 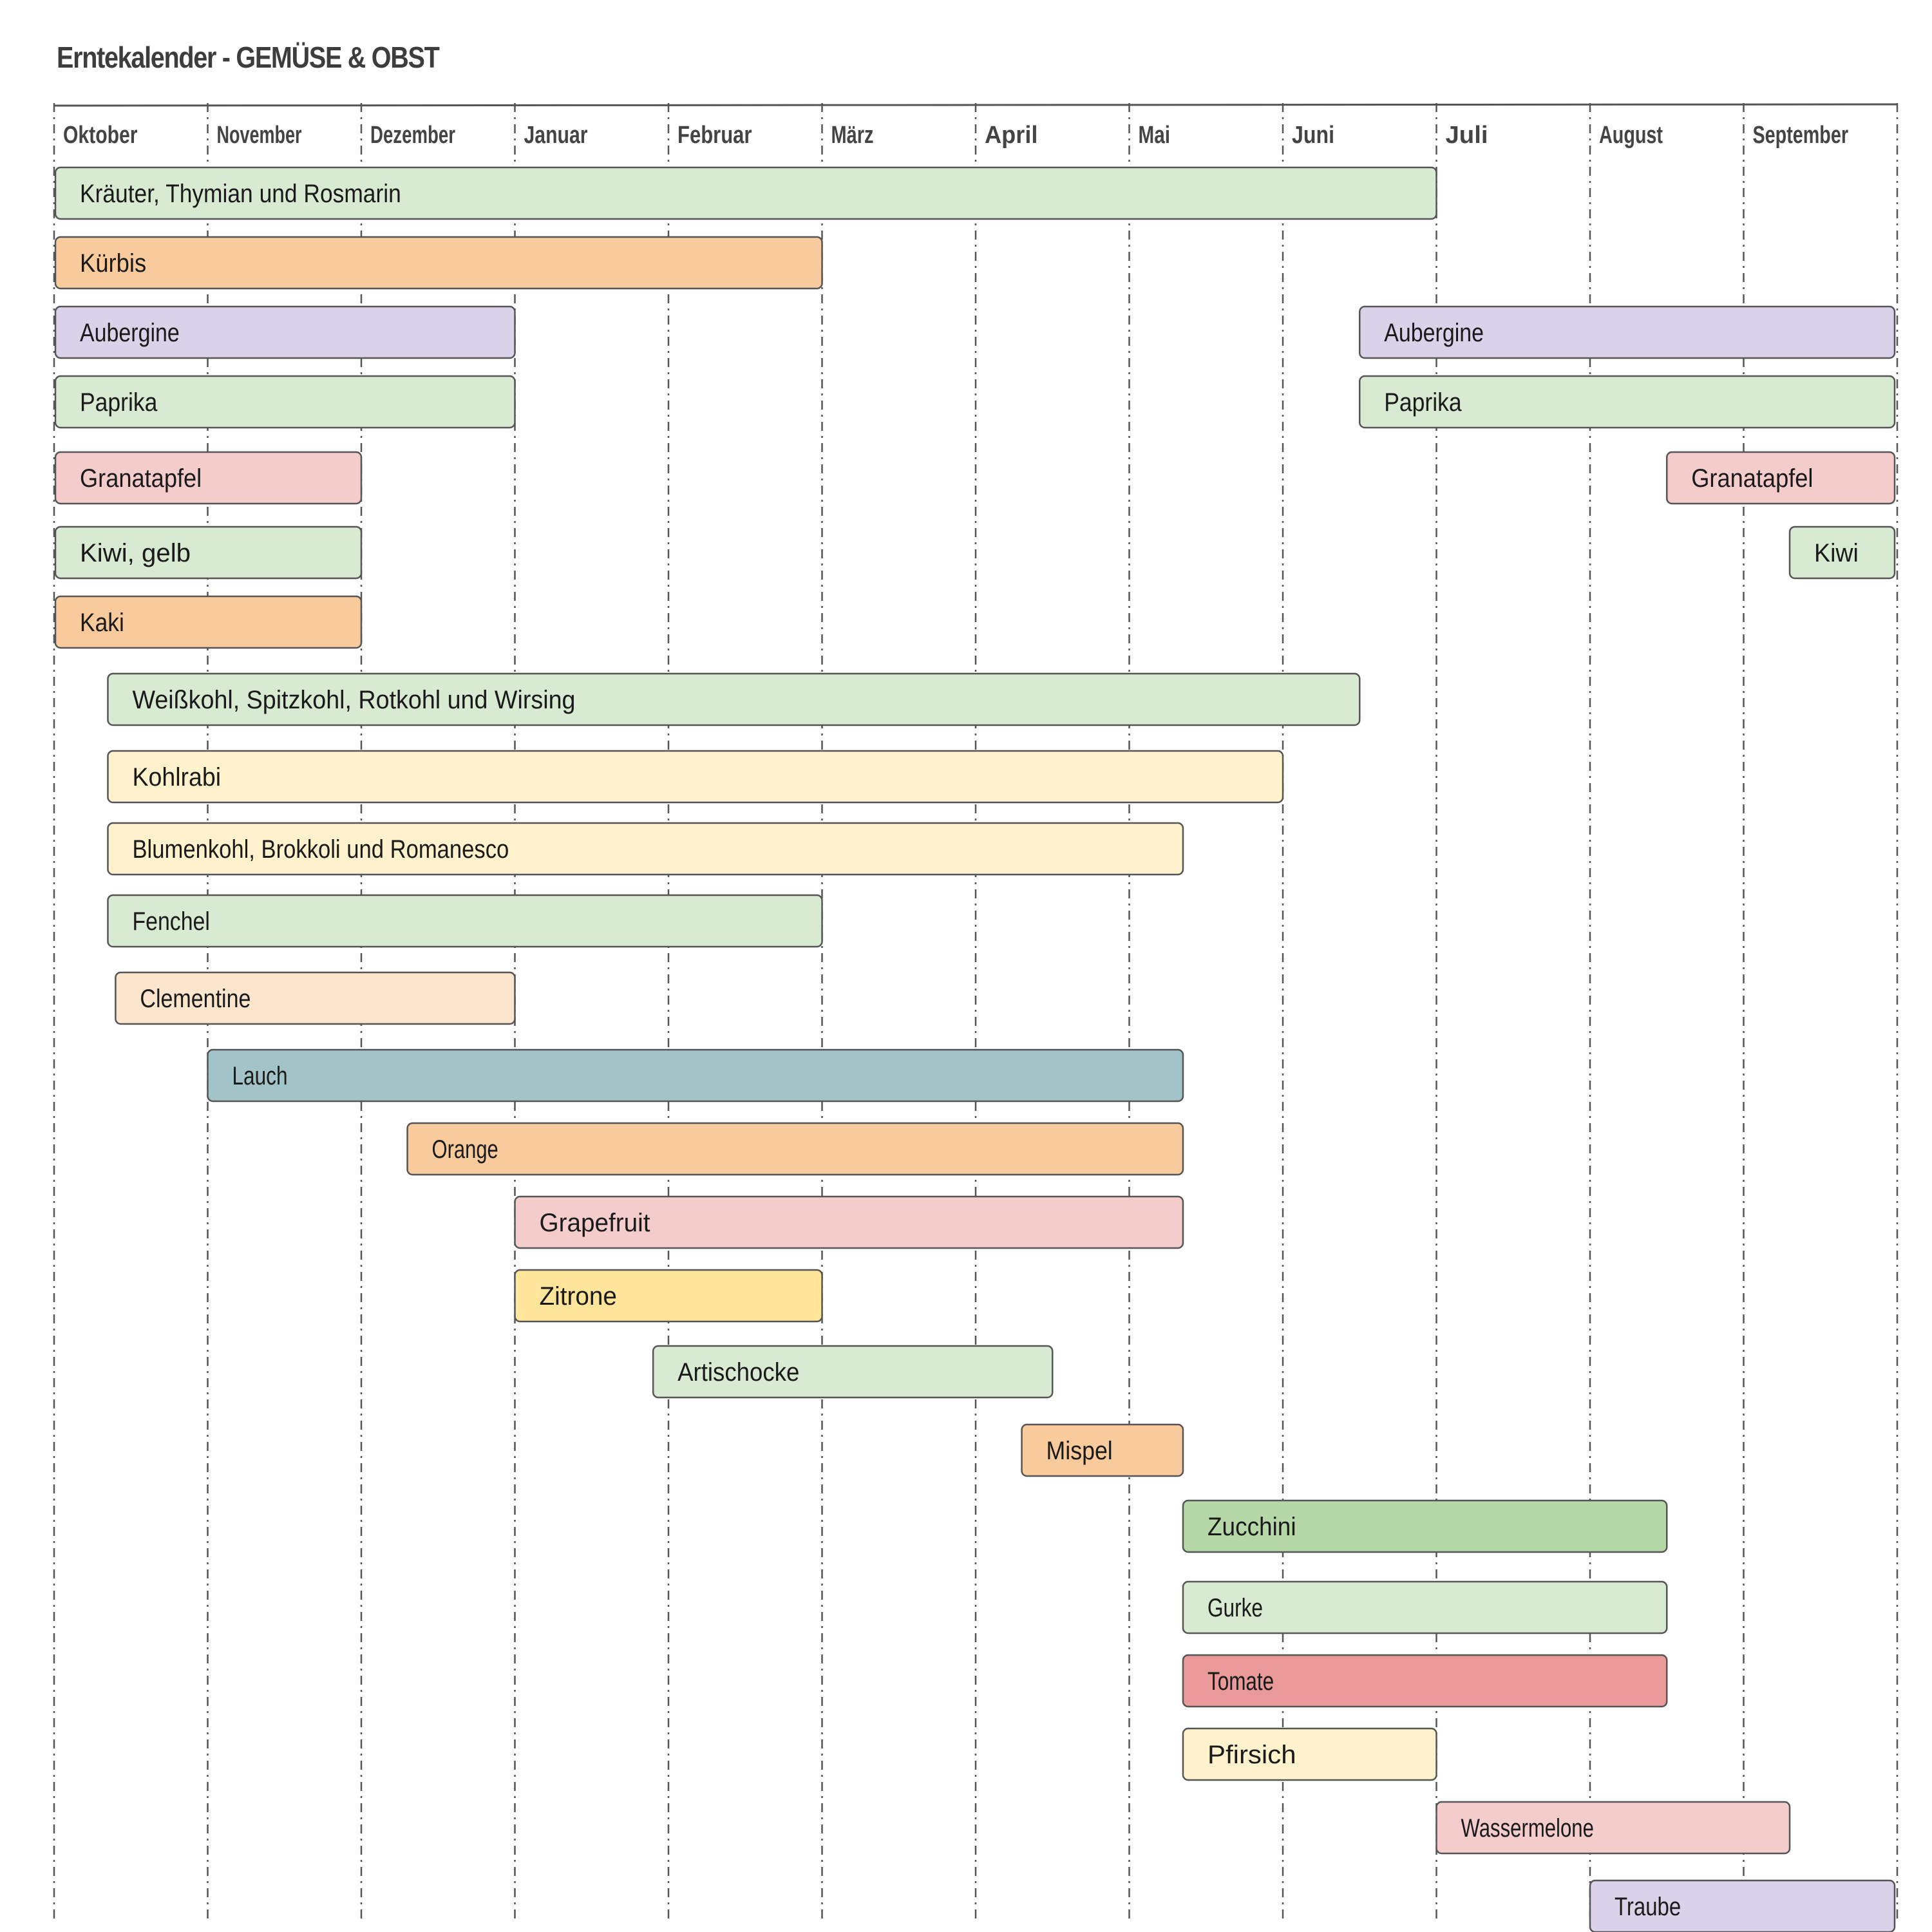 I want to click on harvest-bar-label: Kiwi, gelb, so click(x=135, y=553).